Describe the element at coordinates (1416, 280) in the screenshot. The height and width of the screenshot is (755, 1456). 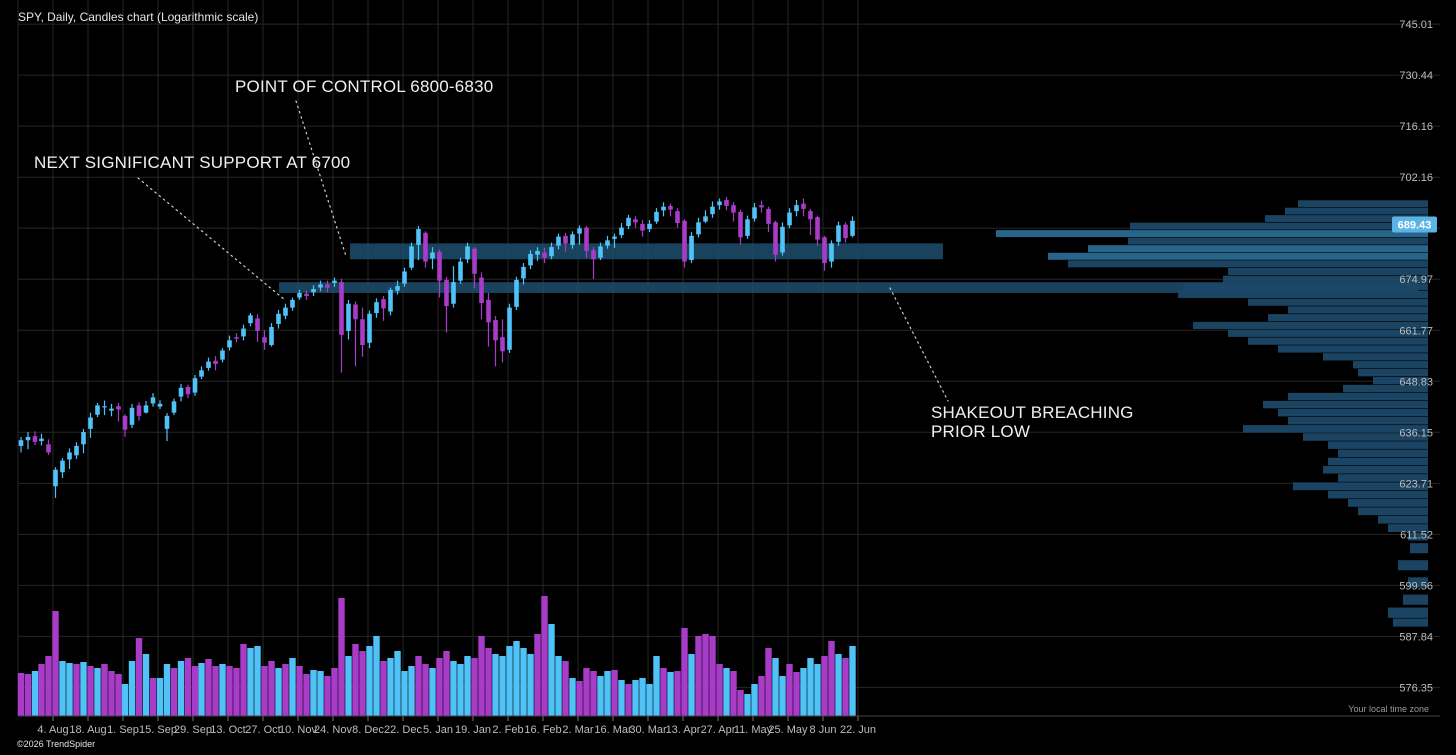
I see `y-tick-label: 674.97` at that location.